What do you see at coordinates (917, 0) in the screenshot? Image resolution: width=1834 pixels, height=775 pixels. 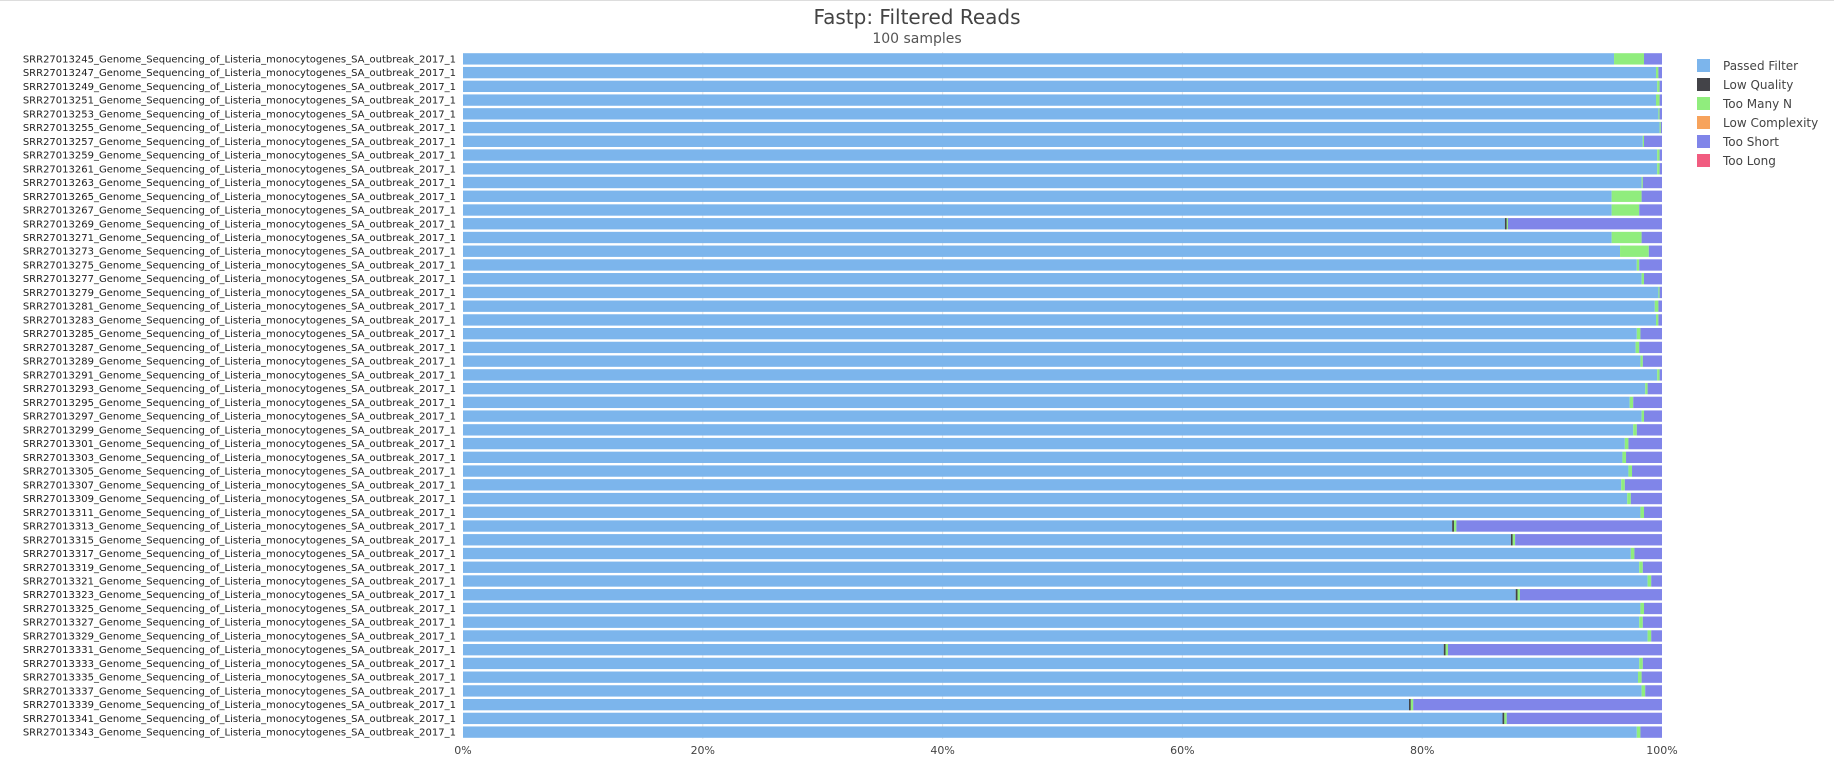 I see `top-border` at bounding box center [917, 0].